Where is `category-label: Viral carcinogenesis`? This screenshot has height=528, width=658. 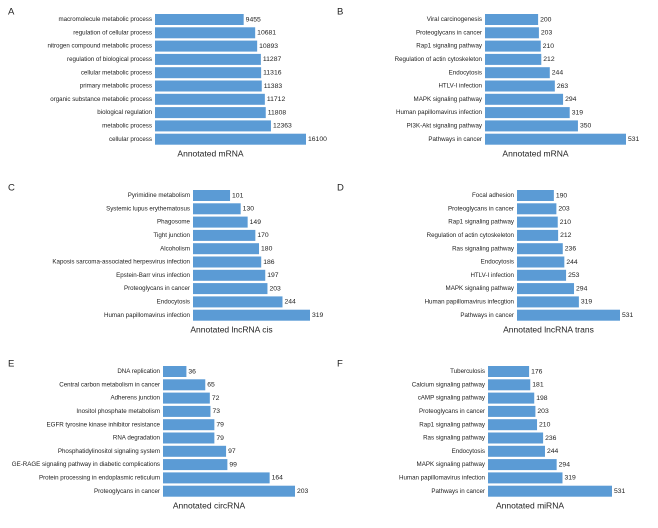
category-label: Viral carcinogenesis is located at coordinates (454, 19).